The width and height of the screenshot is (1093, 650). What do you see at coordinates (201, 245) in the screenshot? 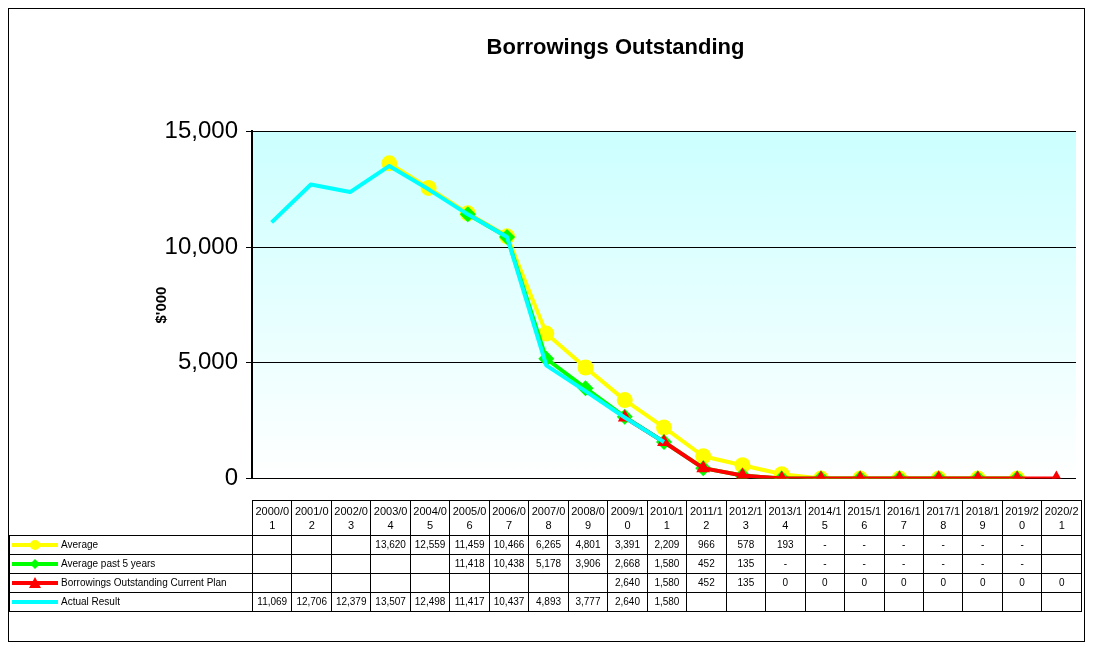
I see `y-tick-label: 10,000` at bounding box center [201, 245].